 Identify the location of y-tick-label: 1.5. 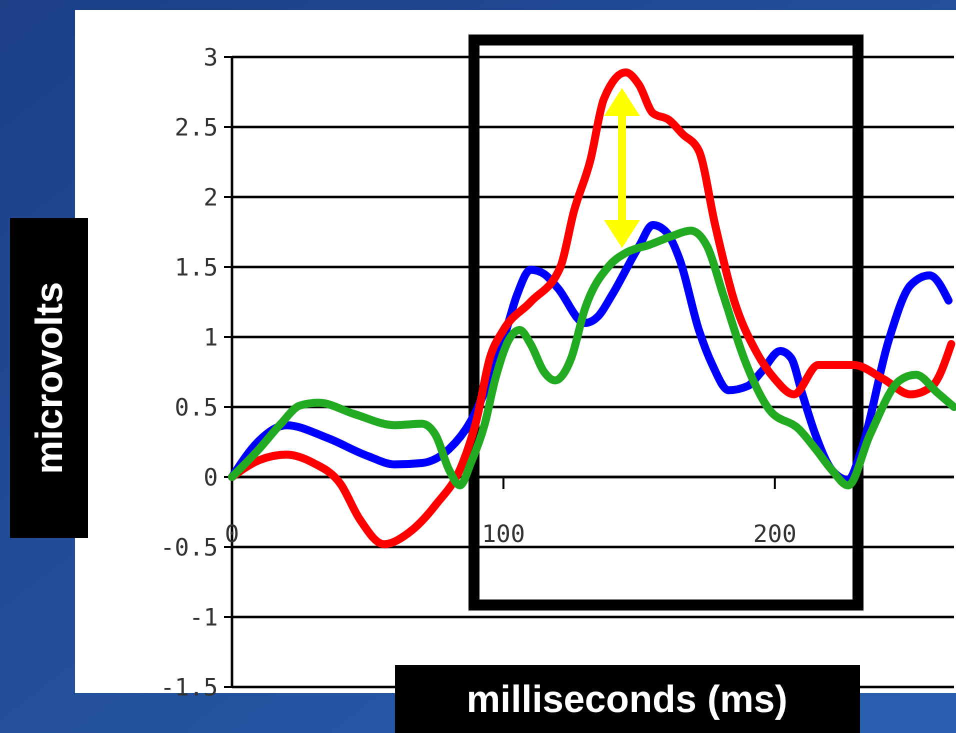
(196, 267).